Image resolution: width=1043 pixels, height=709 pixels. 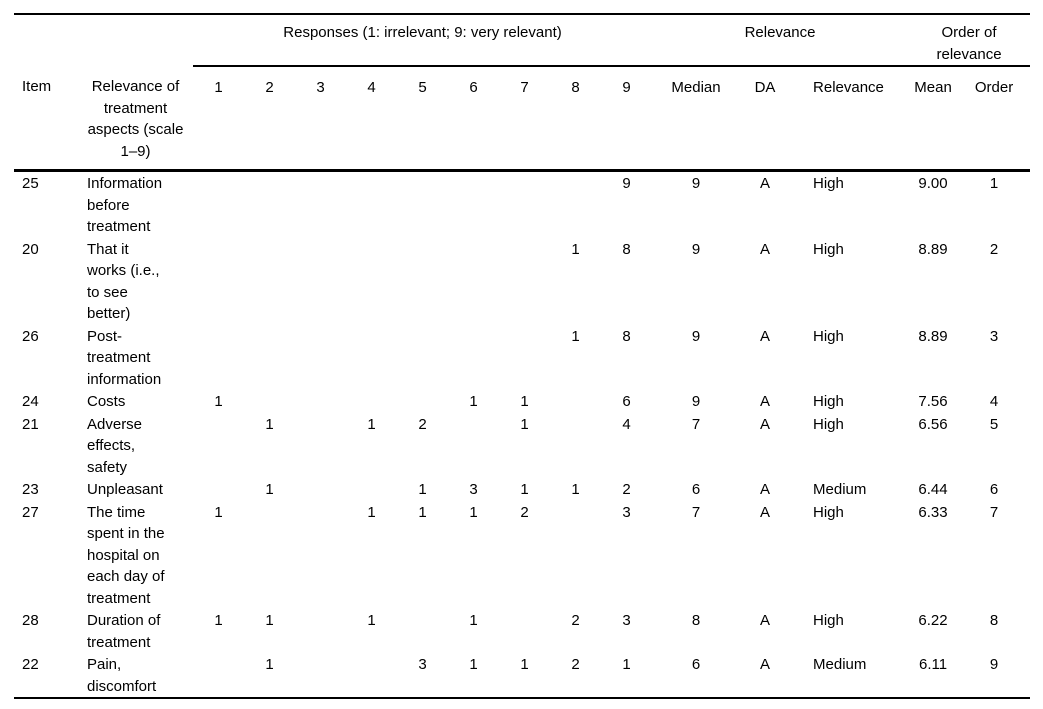 What do you see at coordinates (30, 664) in the screenshot?
I see `item-cell: 22` at bounding box center [30, 664].